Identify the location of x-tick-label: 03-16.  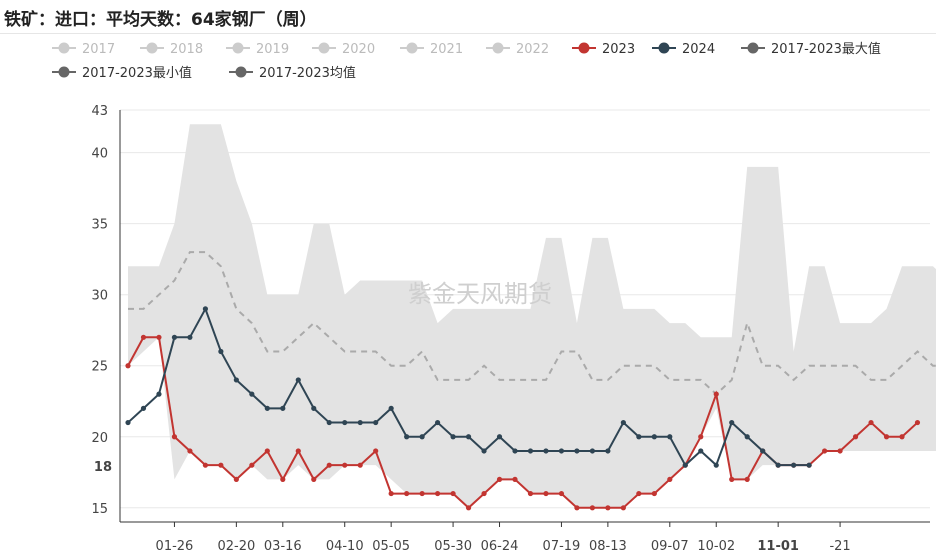
(283, 546).